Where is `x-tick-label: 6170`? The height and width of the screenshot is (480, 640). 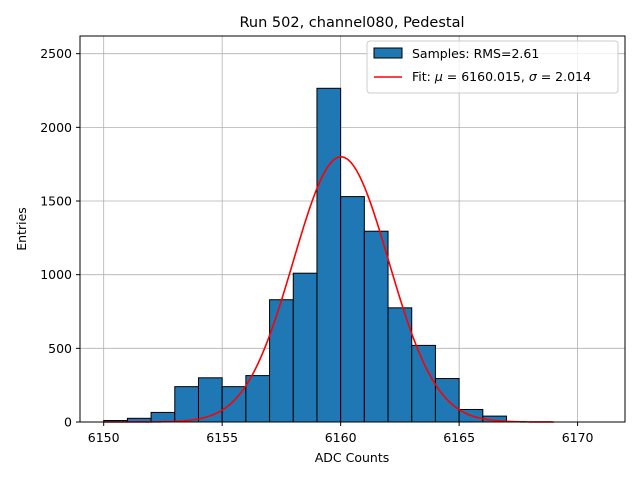
x-tick-label: 6170 is located at coordinates (578, 437).